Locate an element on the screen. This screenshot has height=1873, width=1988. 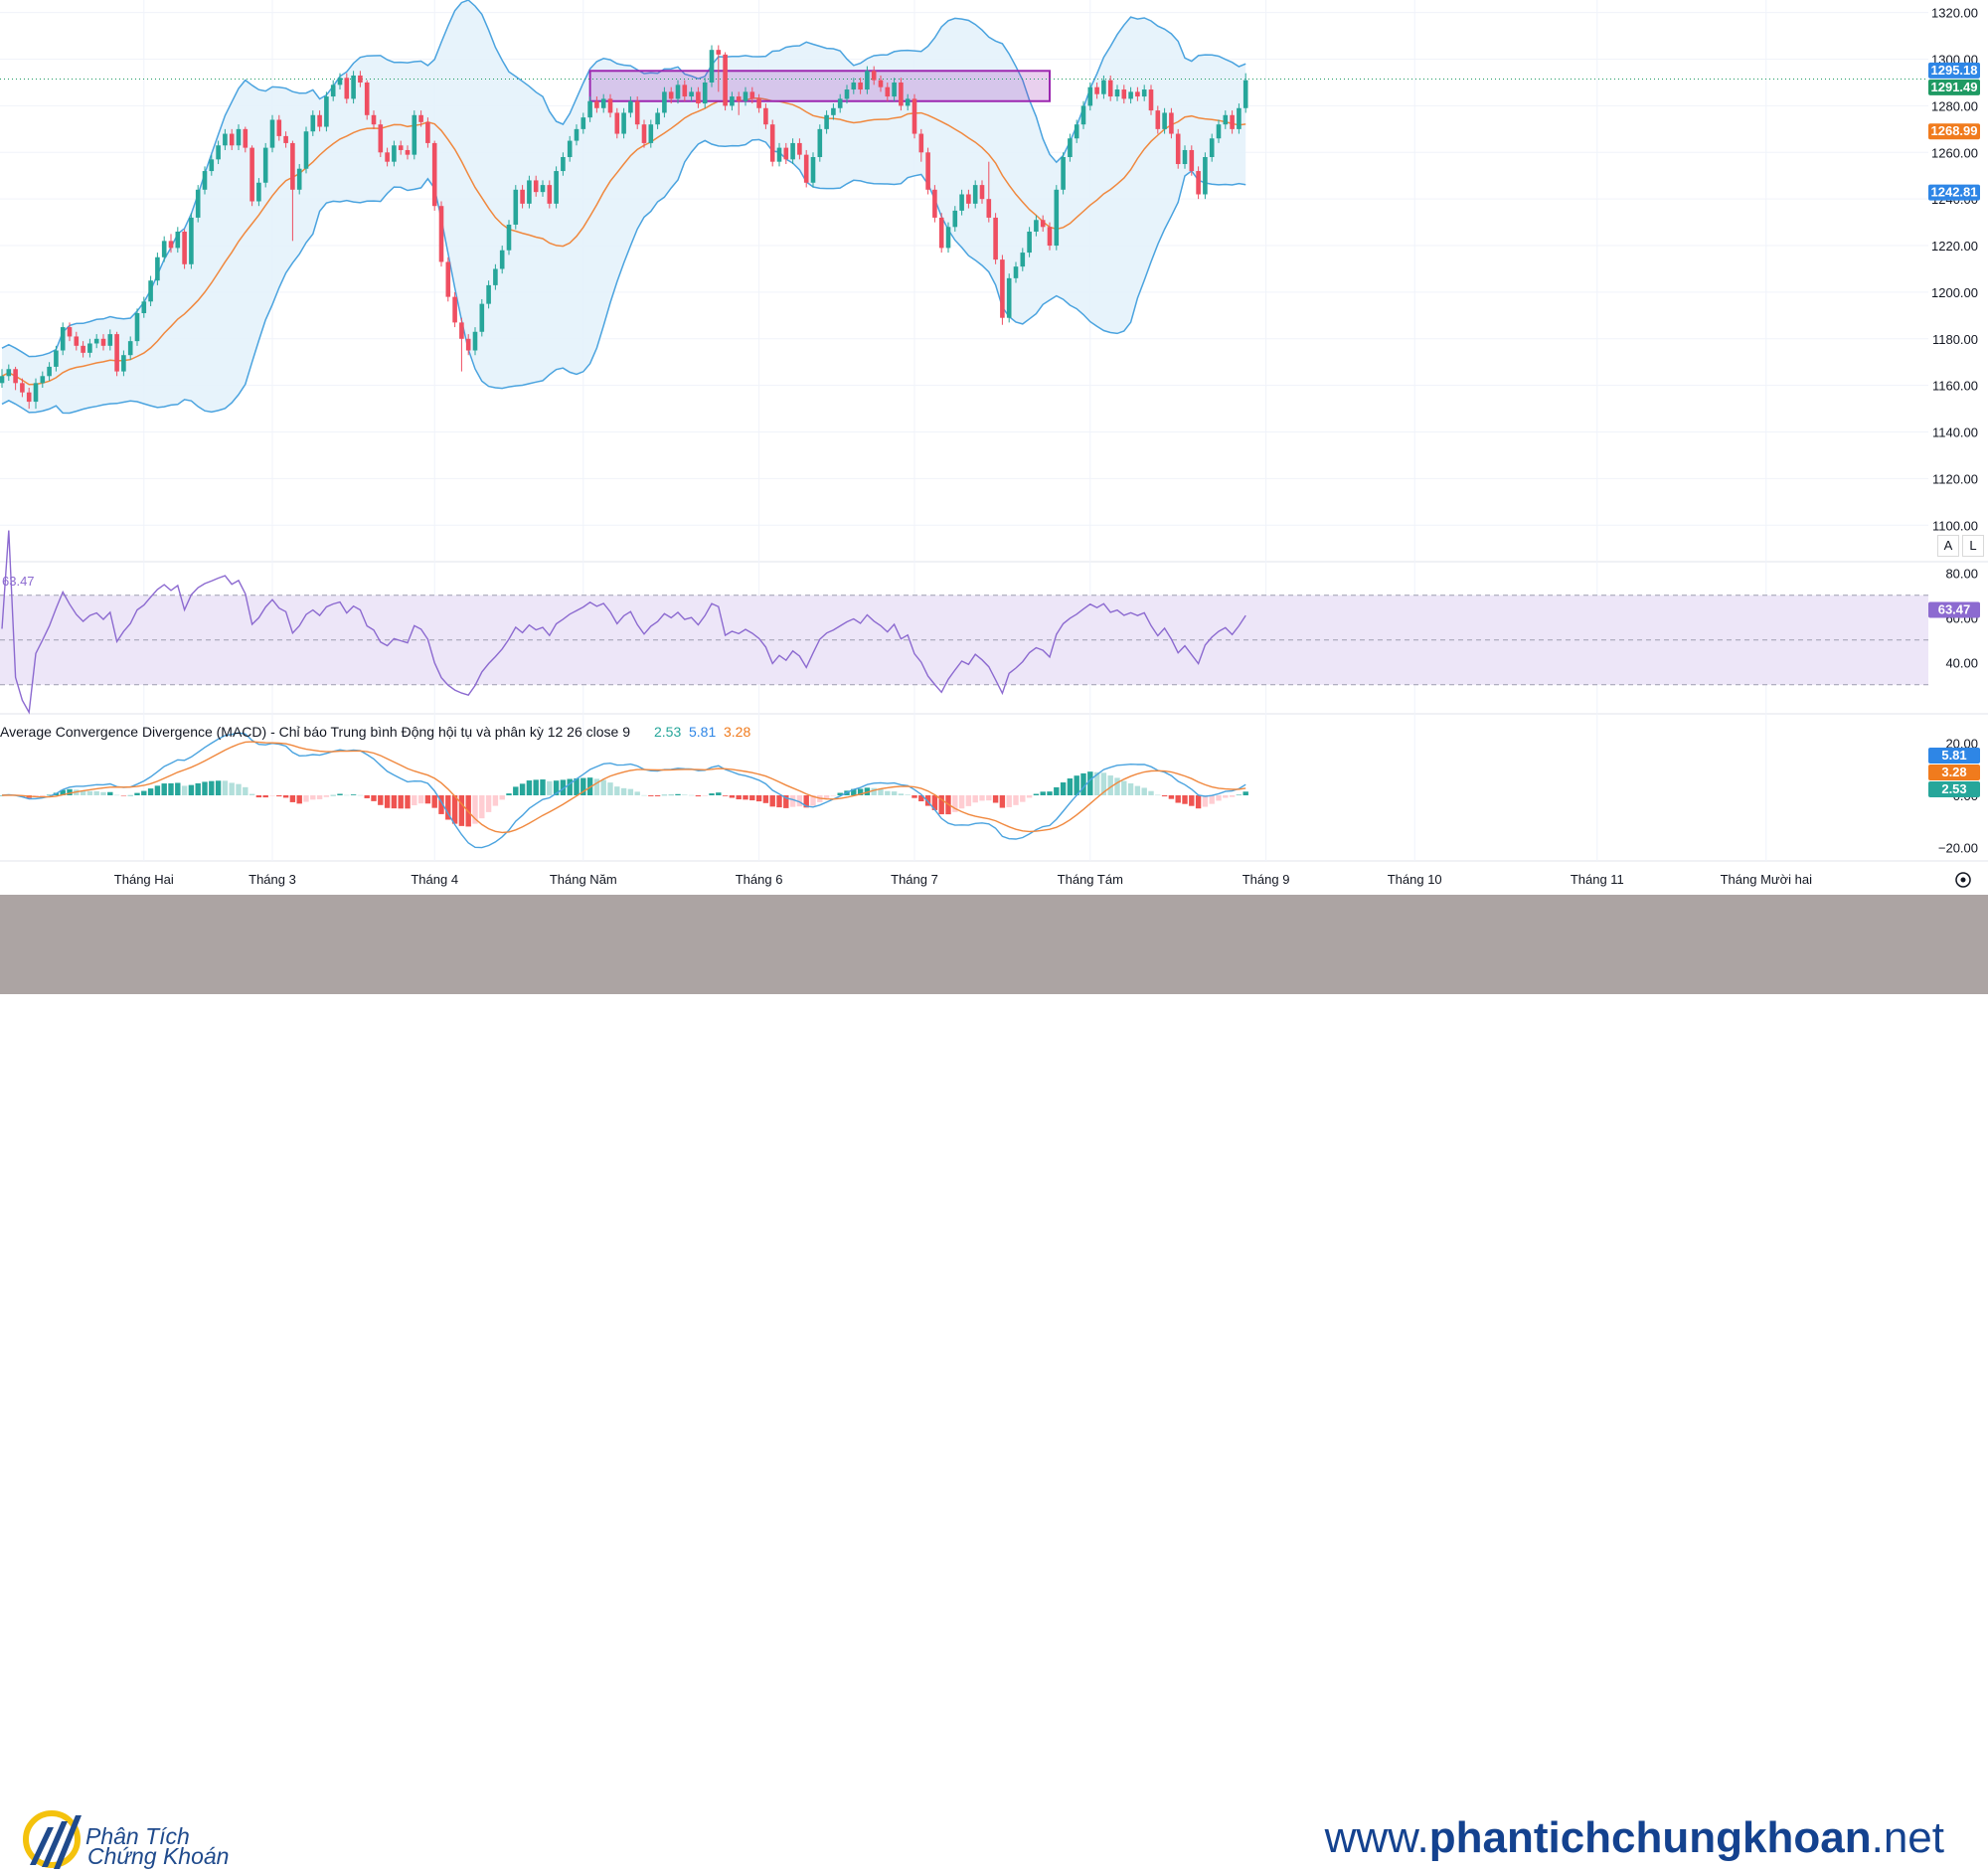
gear-ring is located at coordinates (1963, 880).